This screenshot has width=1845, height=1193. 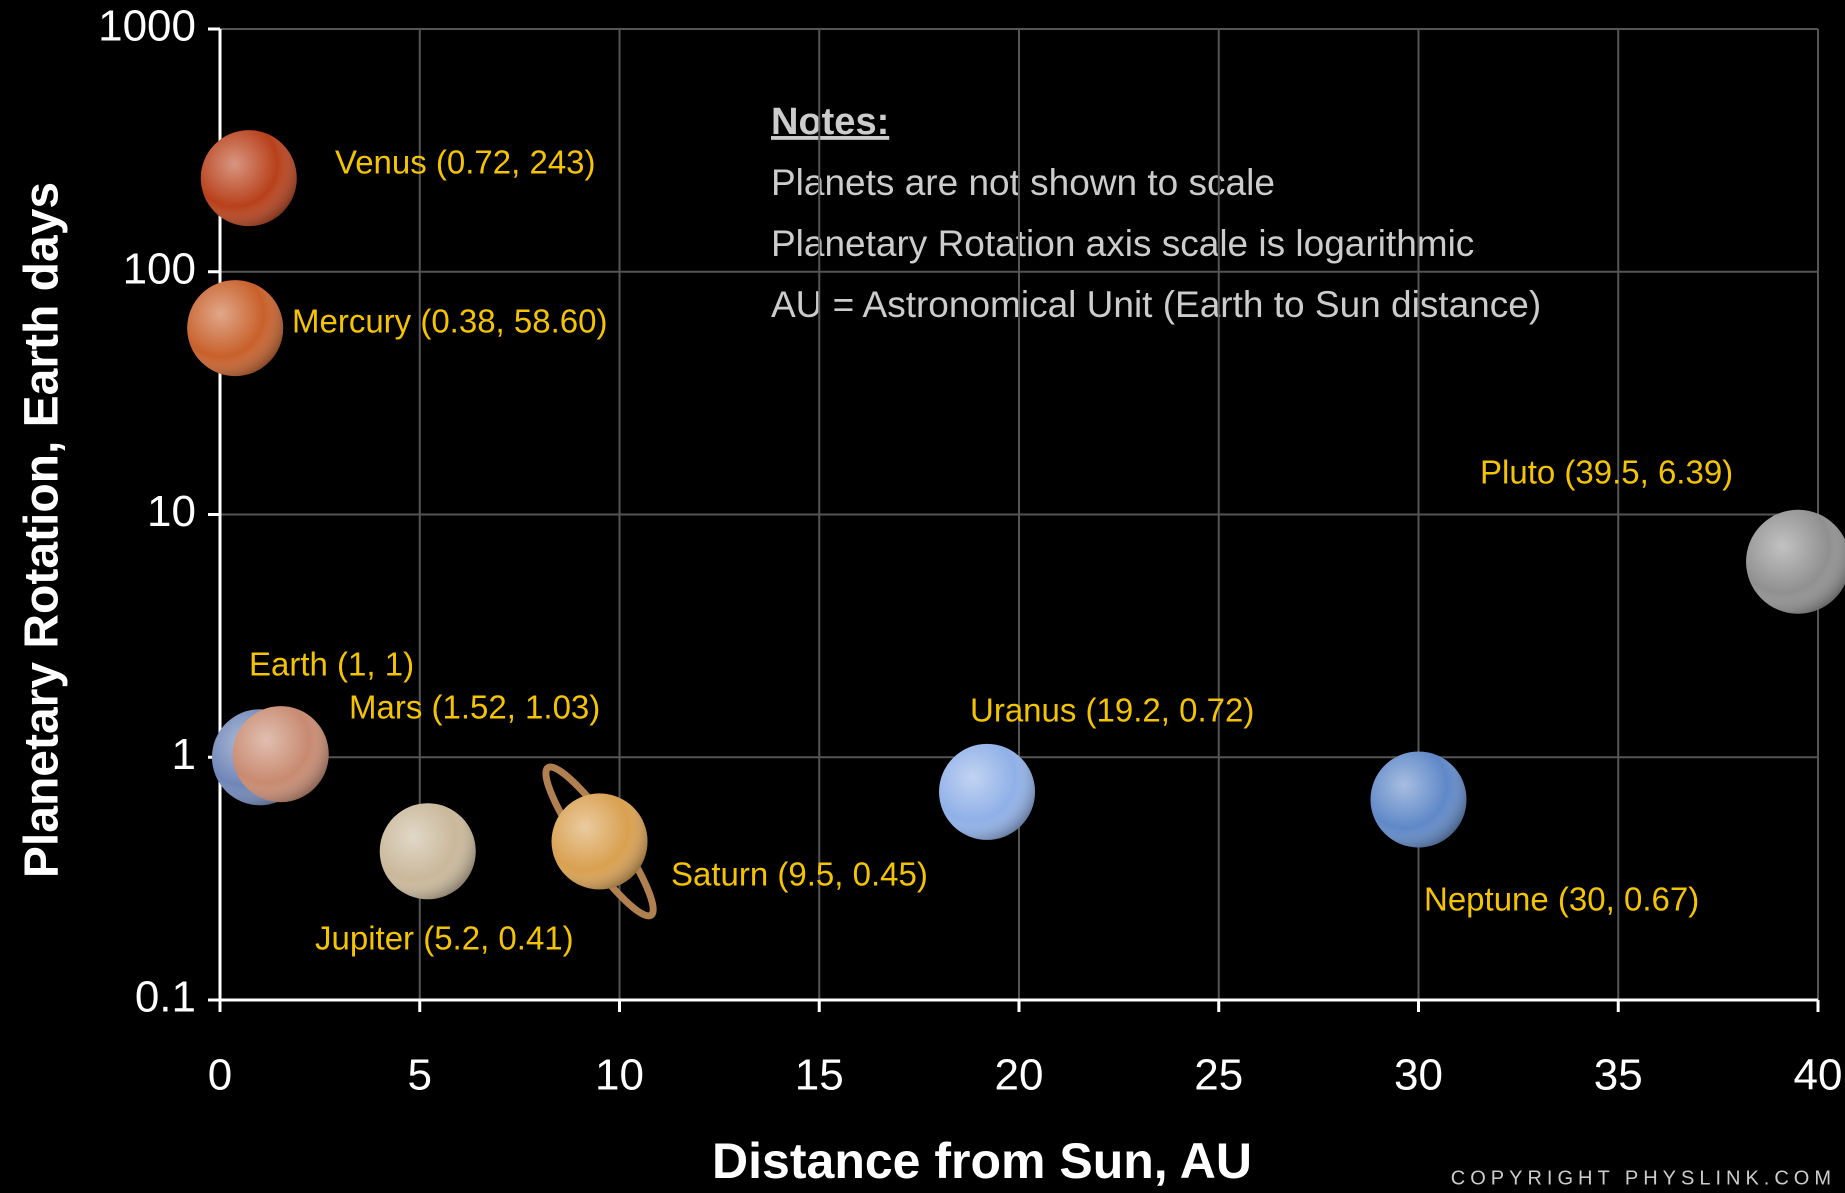 I want to click on x-tick-label: 15, so click(x=819, y=1075).